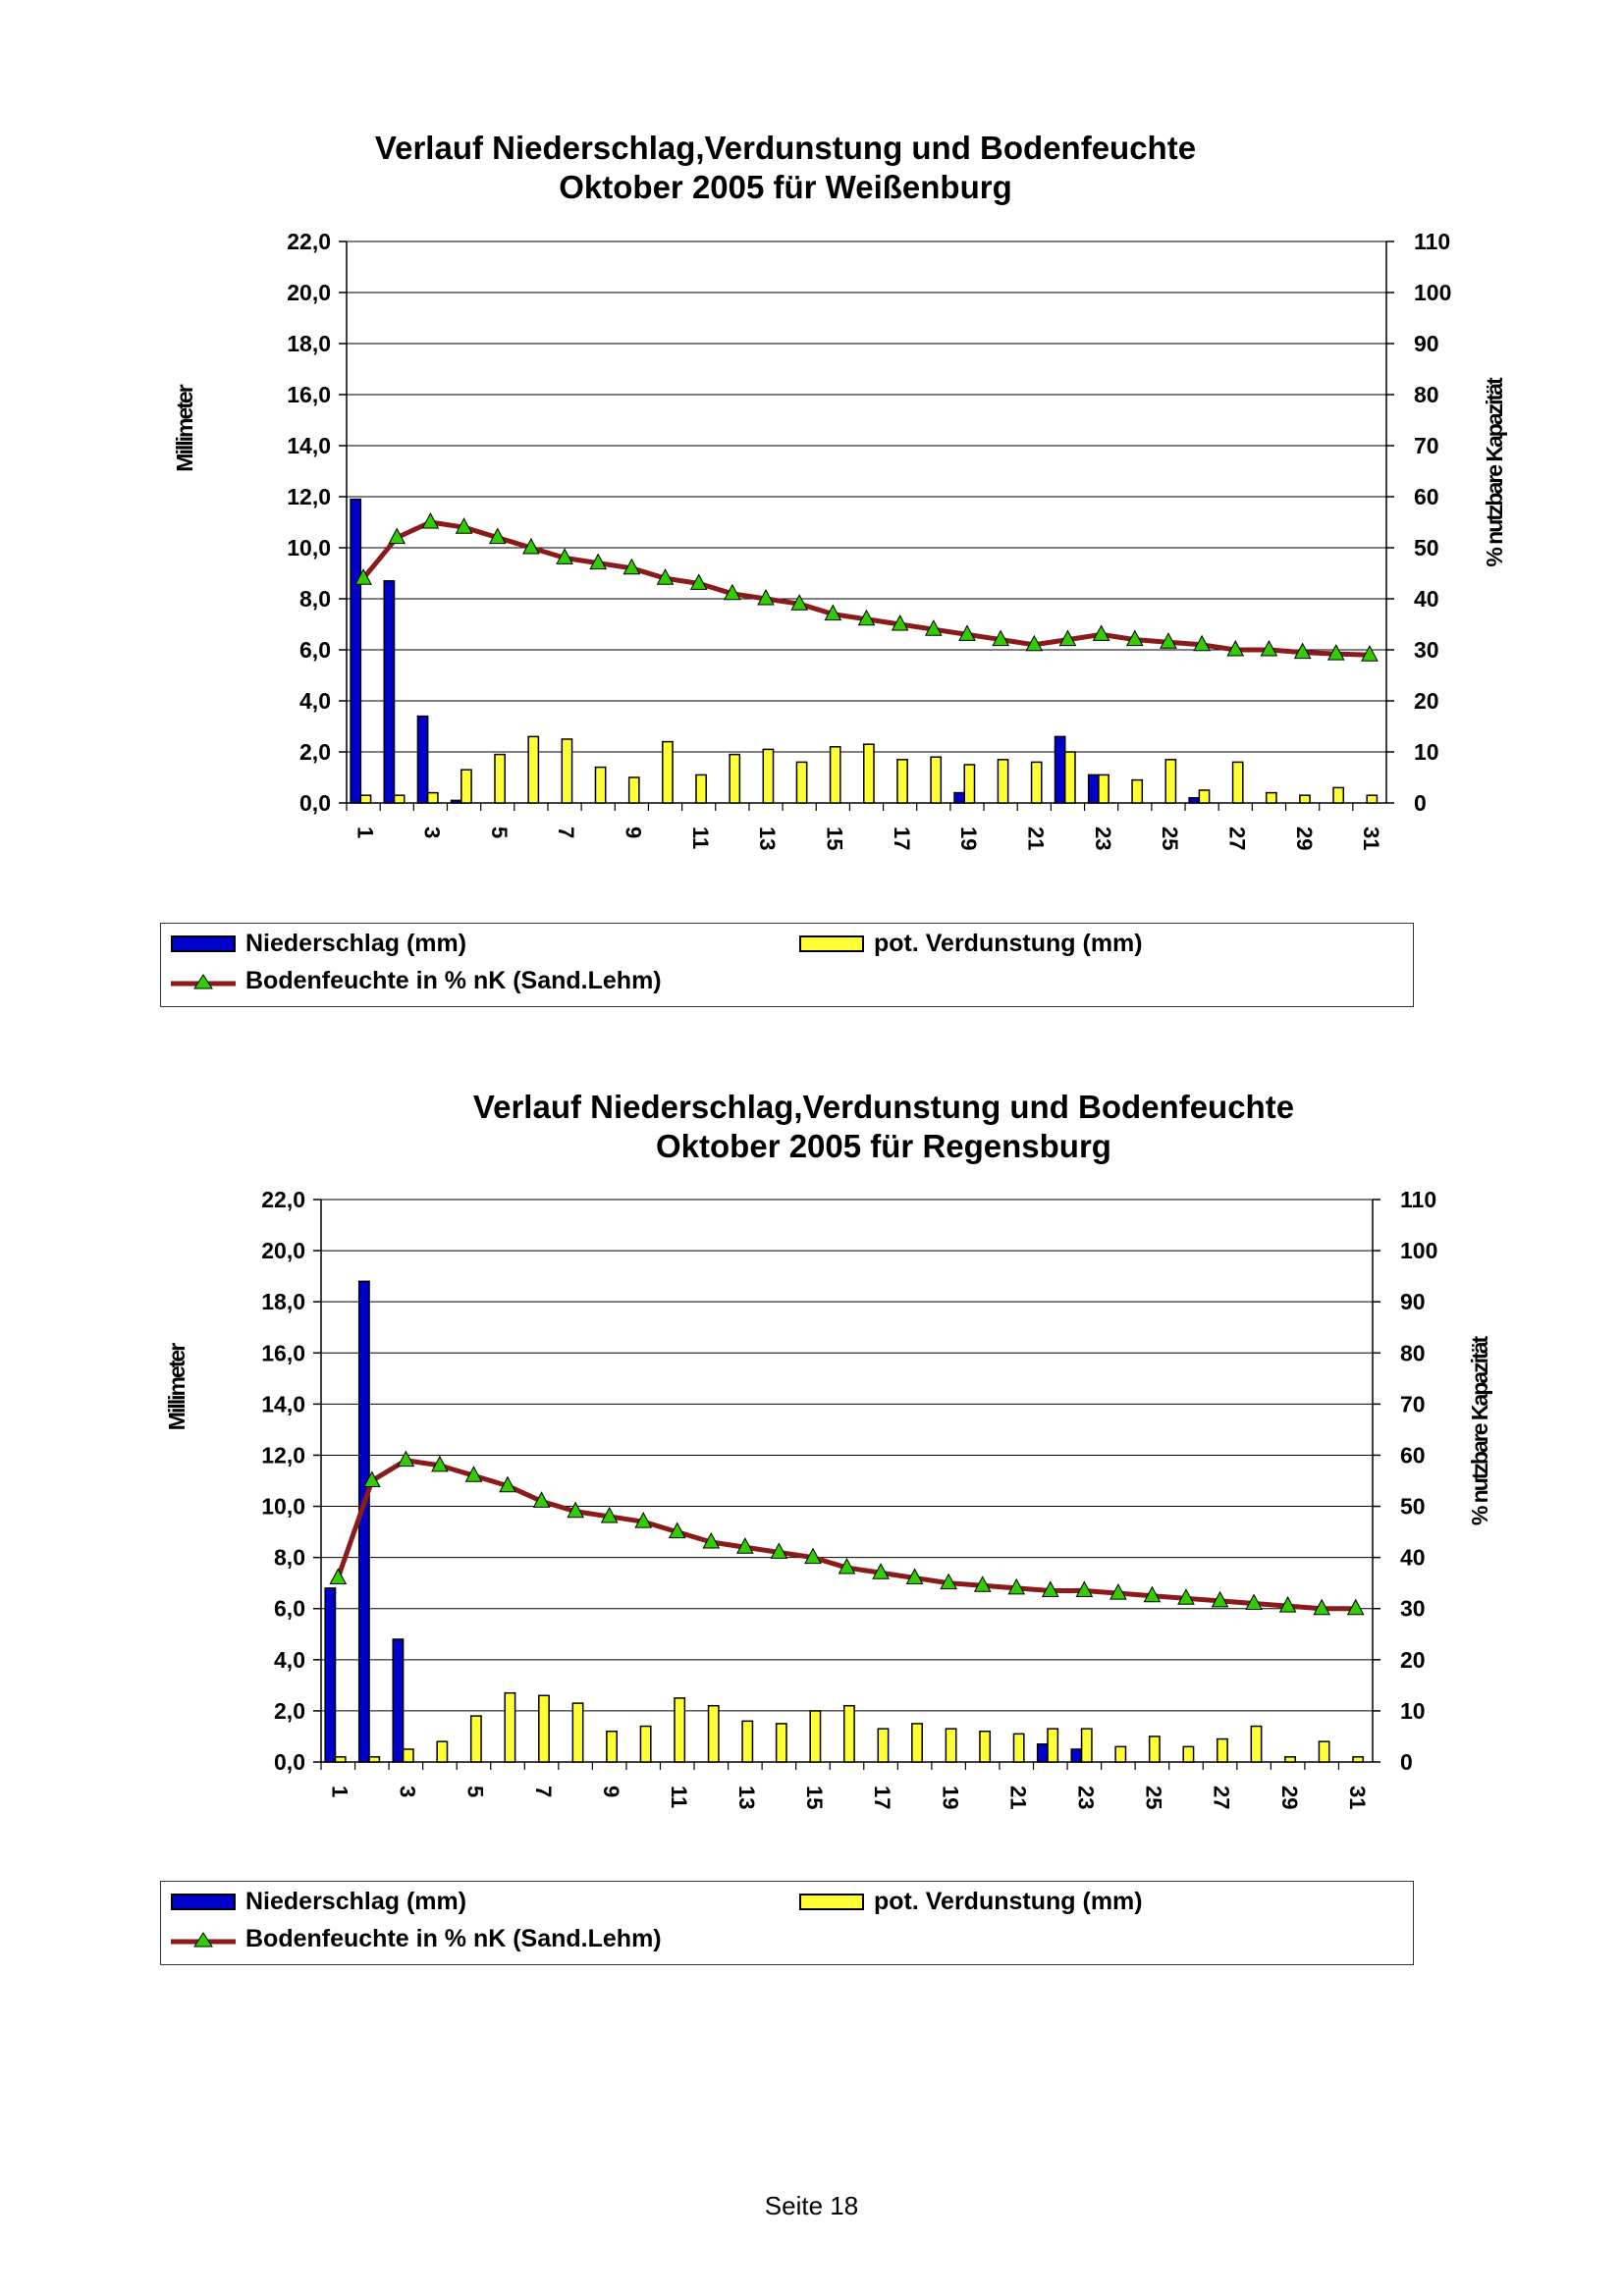  What do you see at coordinates (356, 943) in the screenshot?
I see `legend-label: Niederschlag (mm)` at bounding box center [356, 943].